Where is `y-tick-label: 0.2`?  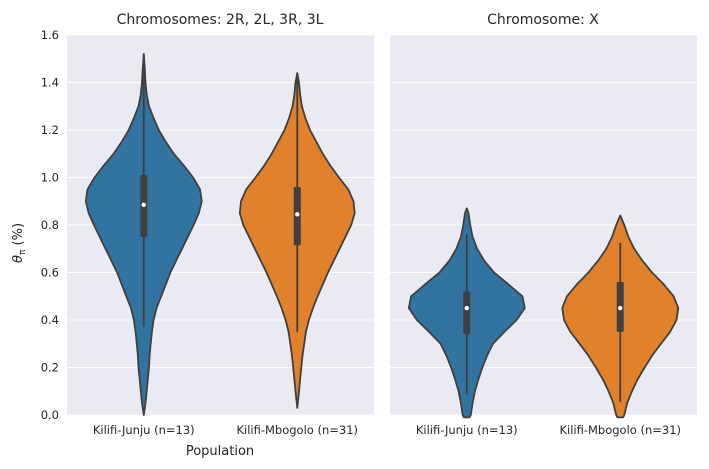 y-tick-label: 0.2 is located at coordinates (50, 368).